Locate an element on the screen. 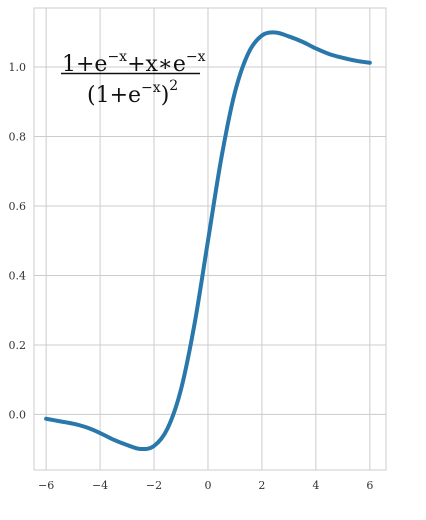 This screenshot has width=426, height=520. y-tick-label: 0.4 is located at coordinates (18, 275).